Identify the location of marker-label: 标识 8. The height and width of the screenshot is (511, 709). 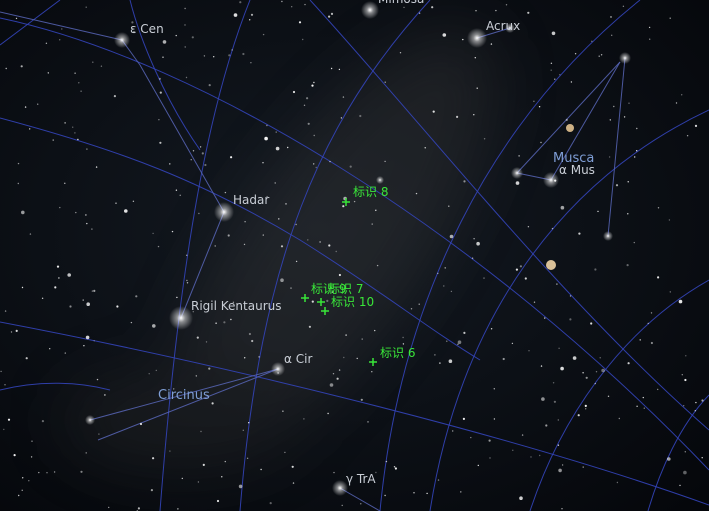
(370, 192).